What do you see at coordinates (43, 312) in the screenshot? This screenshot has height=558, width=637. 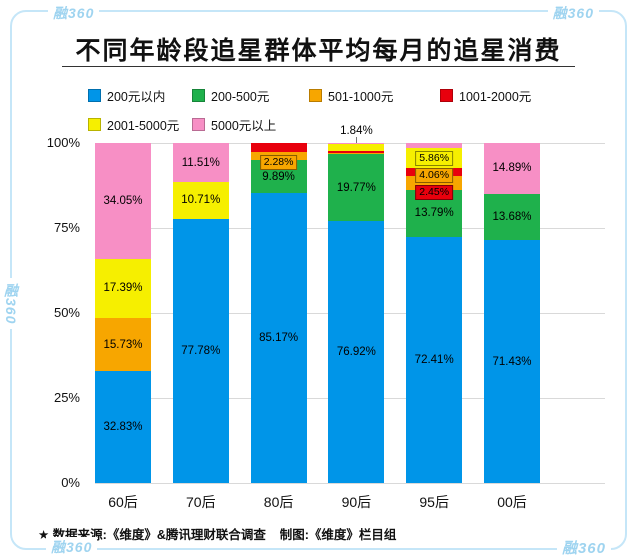 I see `y-axis: 100% 75% 50% 25% 0%` at bounding box center [43, 312].